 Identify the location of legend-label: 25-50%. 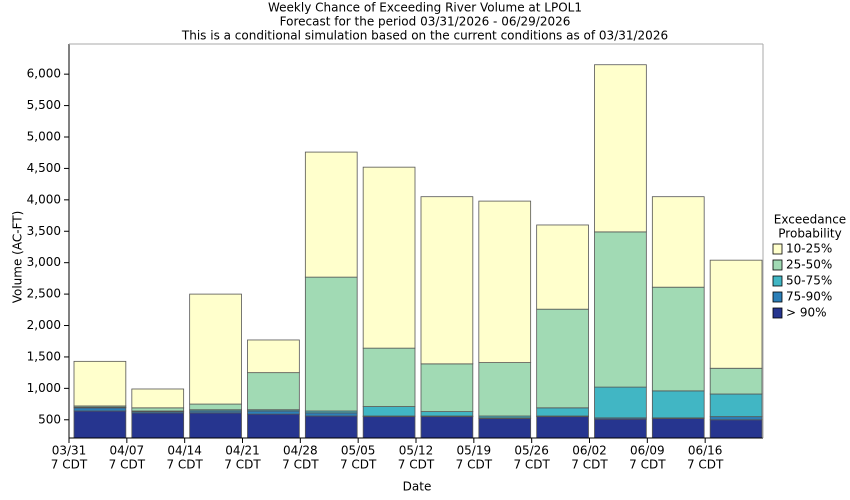
(809, 265).